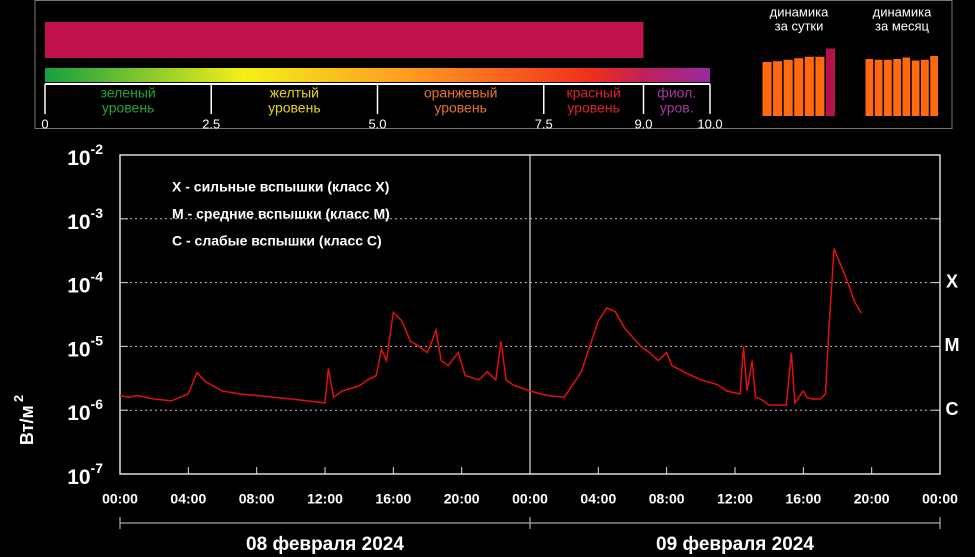 This screenshot has height=557, width=975. Describe the element at coordinates (799, 25) in the screenshot. I see `mini-chart-title: за сутки` at that location.